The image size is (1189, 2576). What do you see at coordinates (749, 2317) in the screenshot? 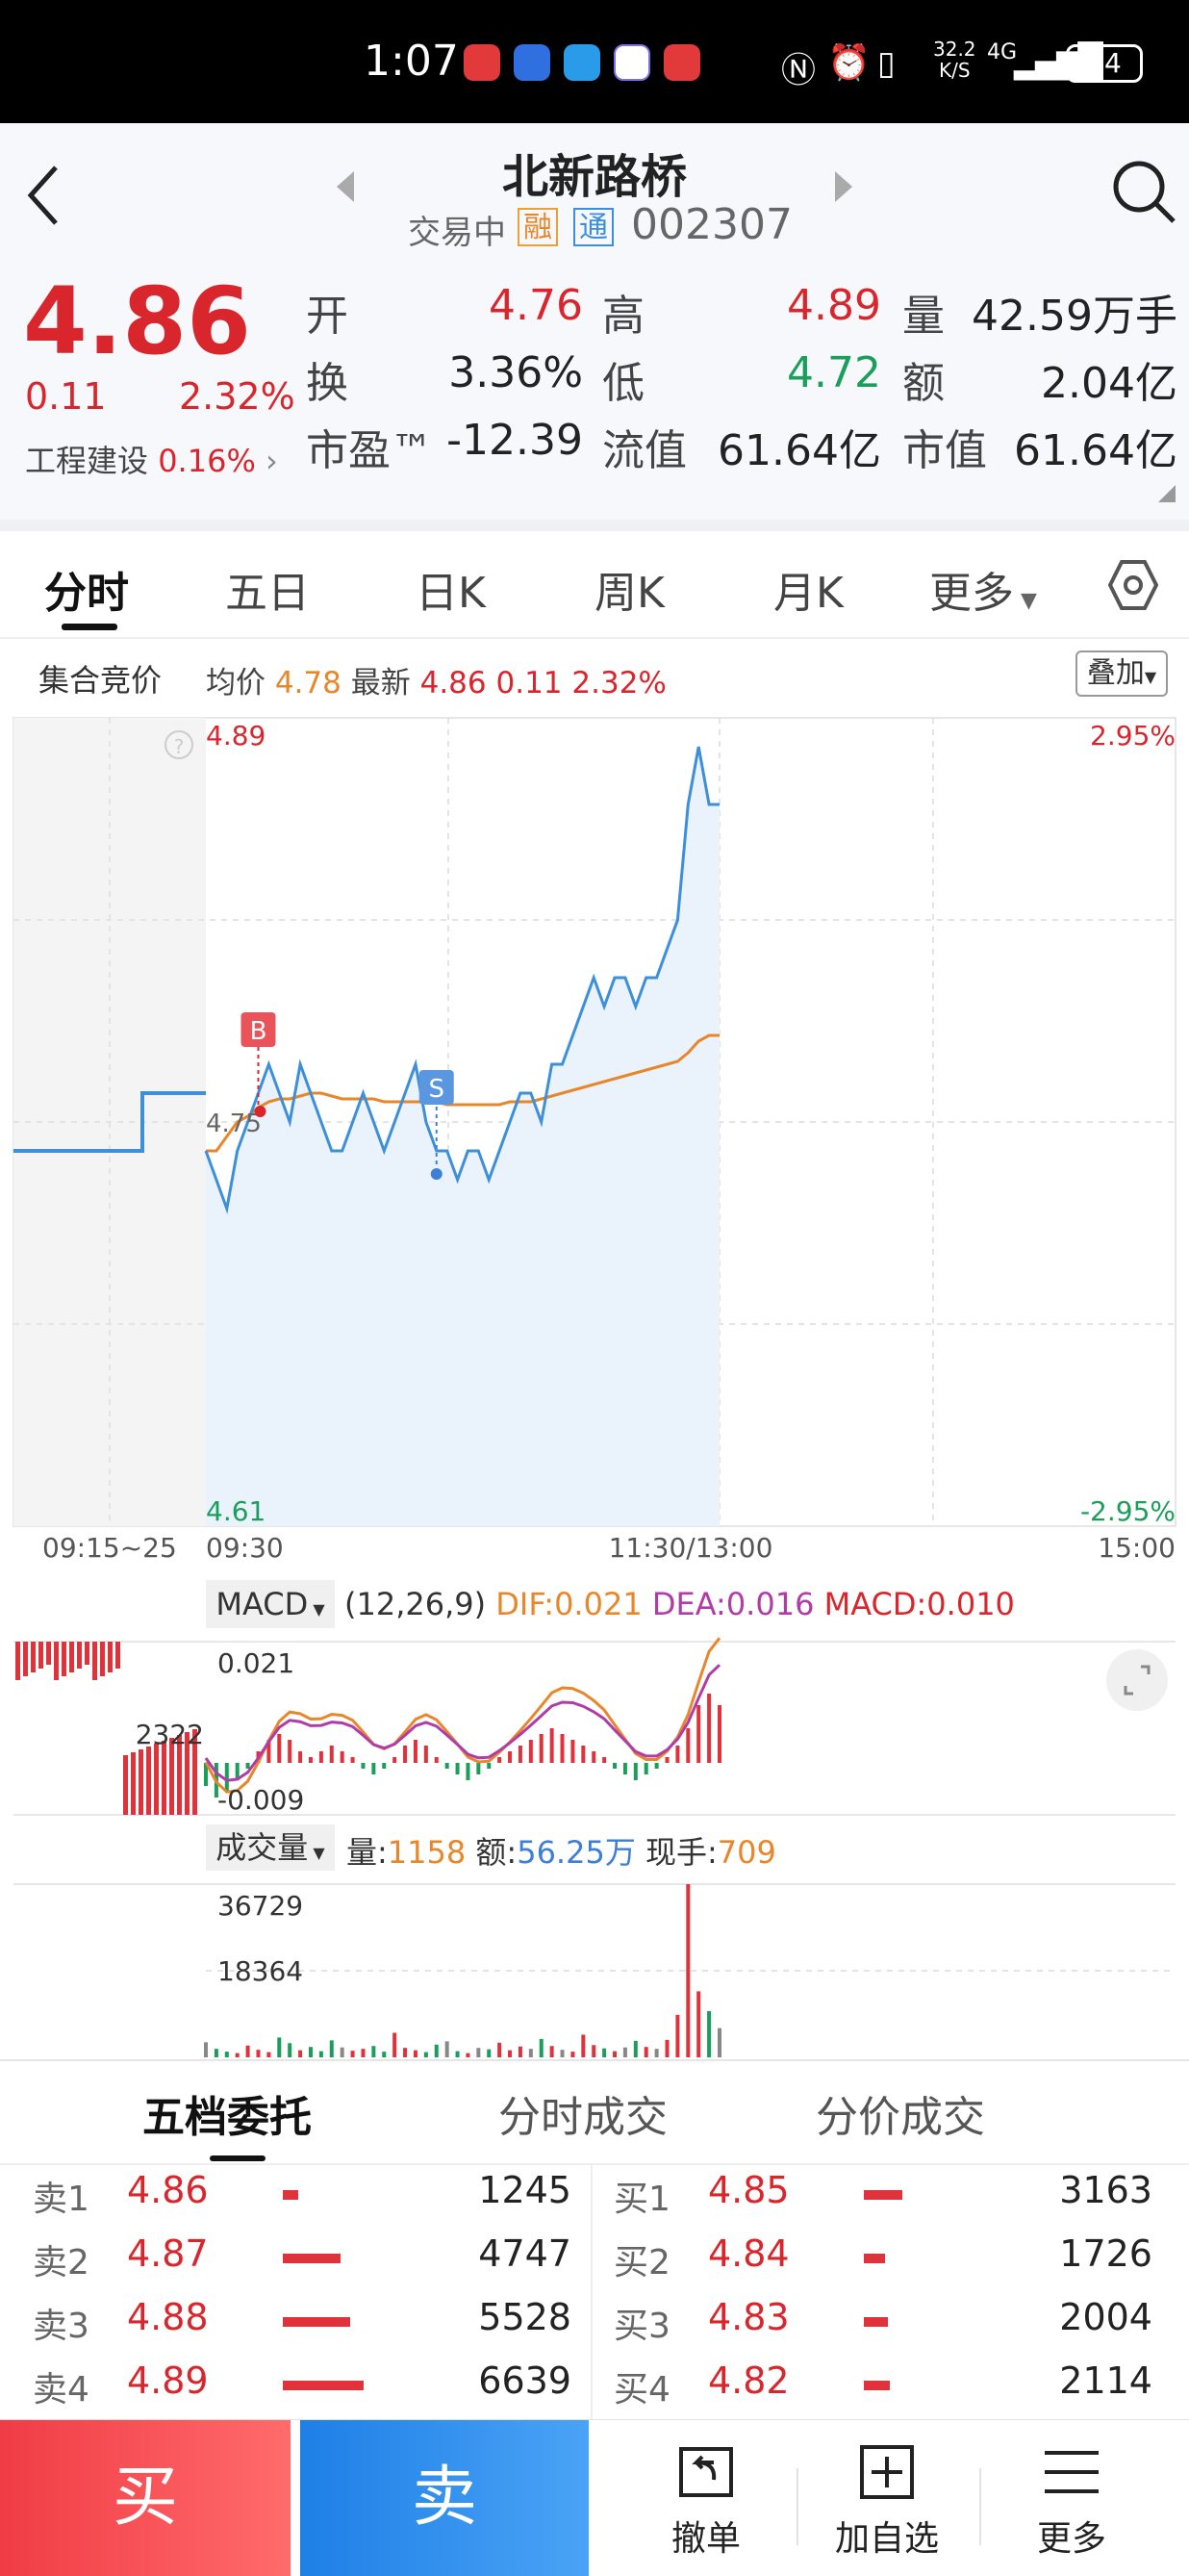
I see `orderbook-price: 4.83` at bounding box center [749, 2317].